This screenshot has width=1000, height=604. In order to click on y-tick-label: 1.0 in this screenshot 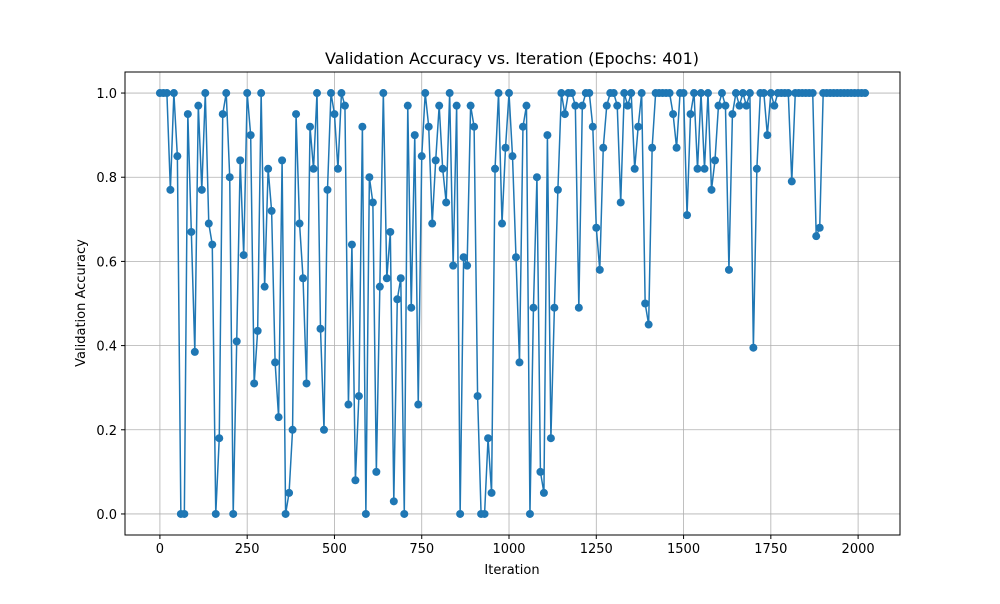, I will do `click(106, 94)`.